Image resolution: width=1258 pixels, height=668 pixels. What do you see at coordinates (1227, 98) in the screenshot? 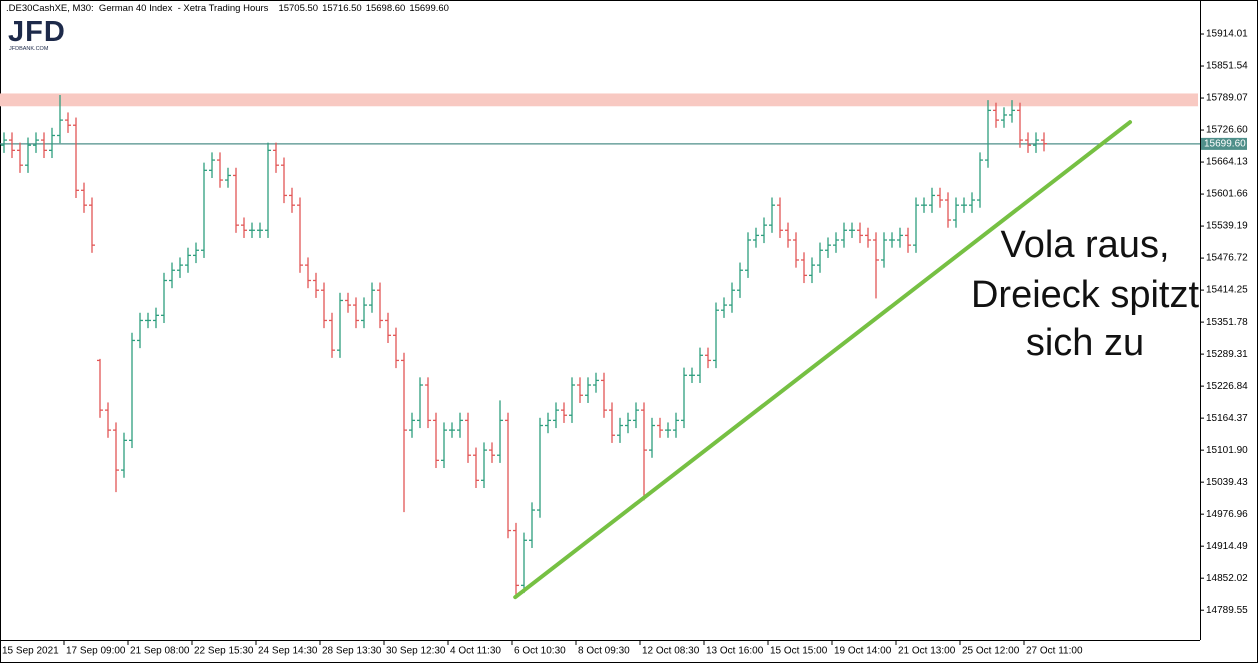
I see `y-tick-label: 15789.07` at bounding box center [1227, 98].